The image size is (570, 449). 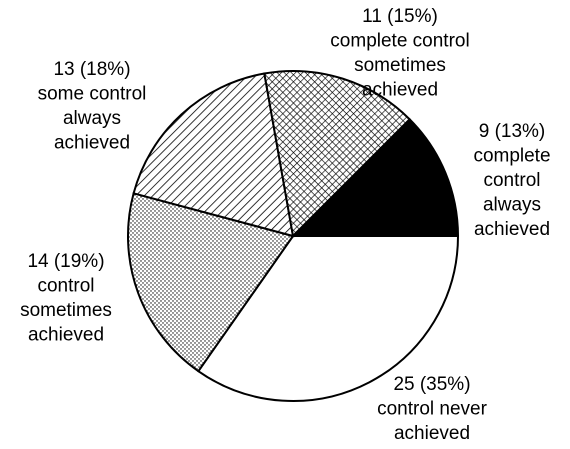 I want to click on slice-category-label: some control, so click(x=92, y=94).